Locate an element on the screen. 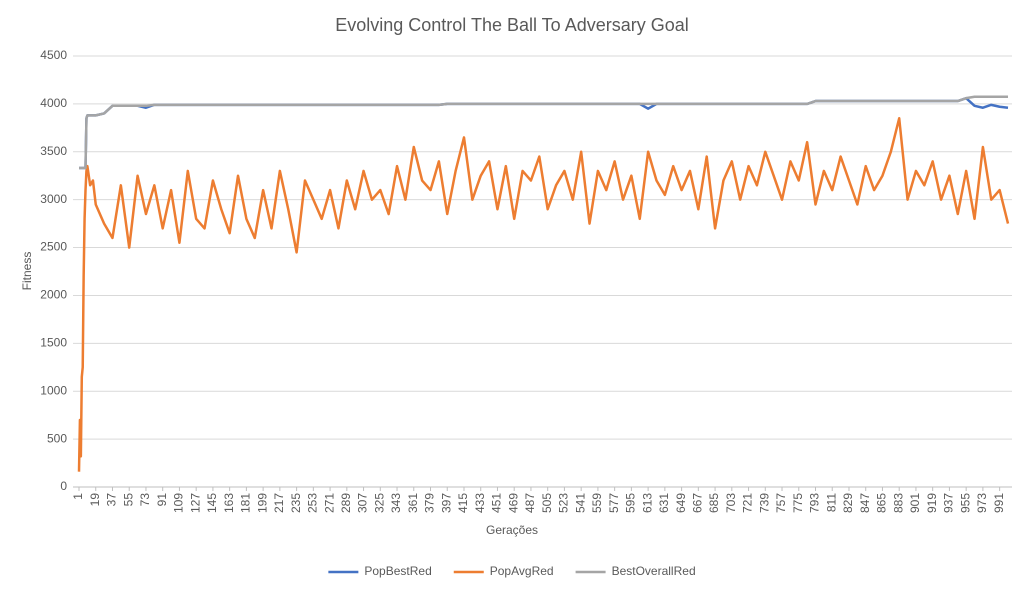 This screenshot has height=592, width=1023. x-tick-label: 793 is located at coordinates (815, 503).